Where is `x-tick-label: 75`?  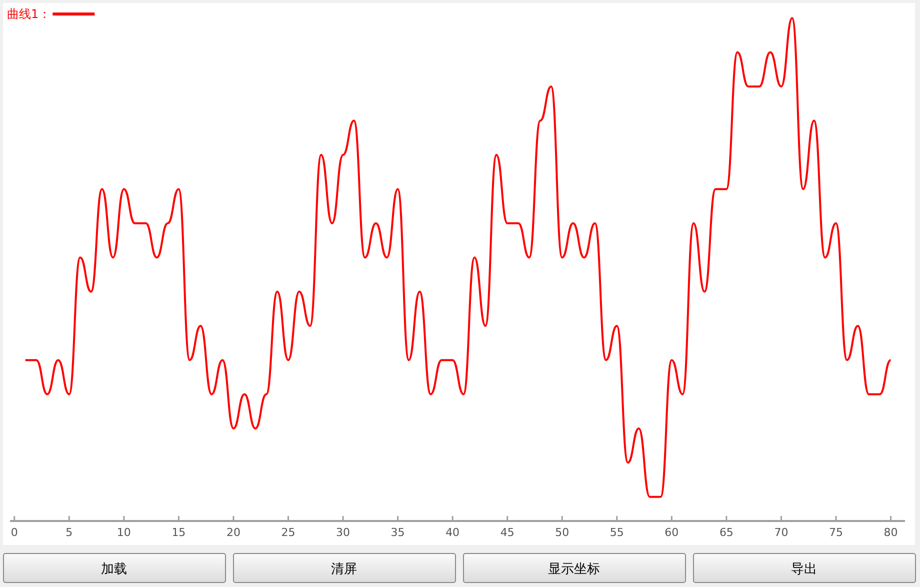
x-tick-label: 75 is located at coordinates (835, 532).